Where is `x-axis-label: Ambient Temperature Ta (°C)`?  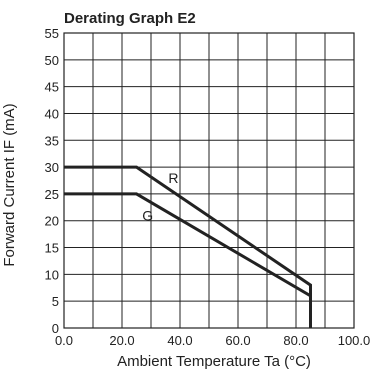
x-axis-label: Ambient Temperature Ta (°C) is located at coordinates (214, 361).